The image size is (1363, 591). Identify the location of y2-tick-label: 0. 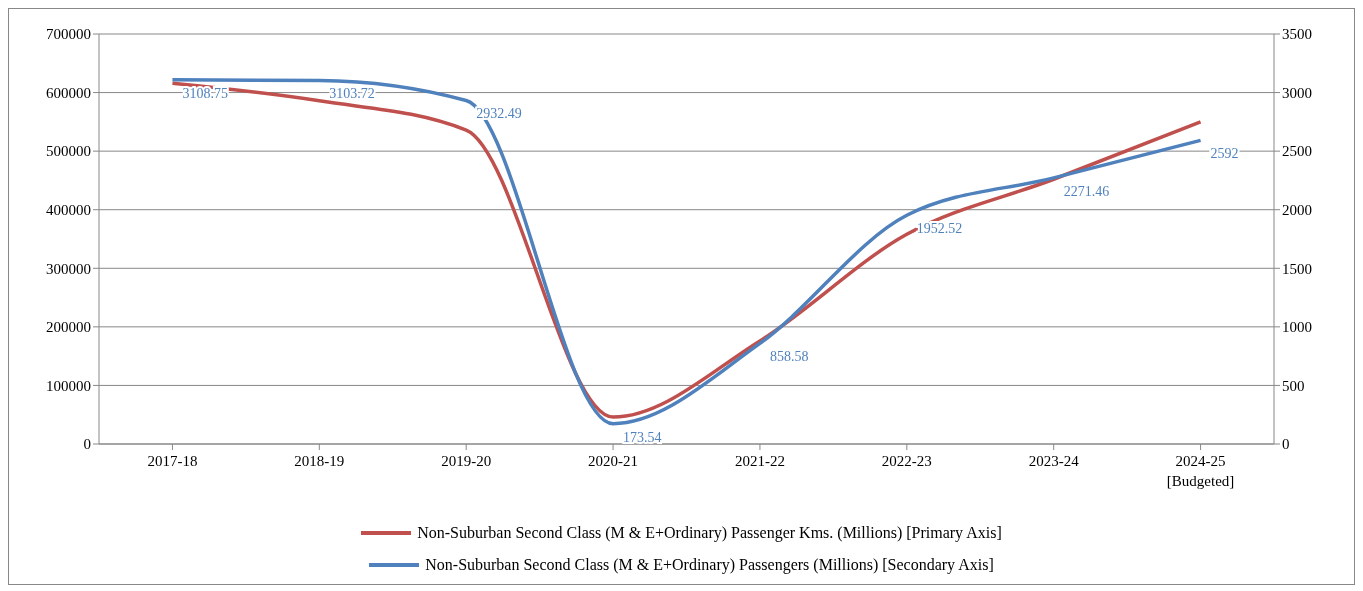
(1286, 444).